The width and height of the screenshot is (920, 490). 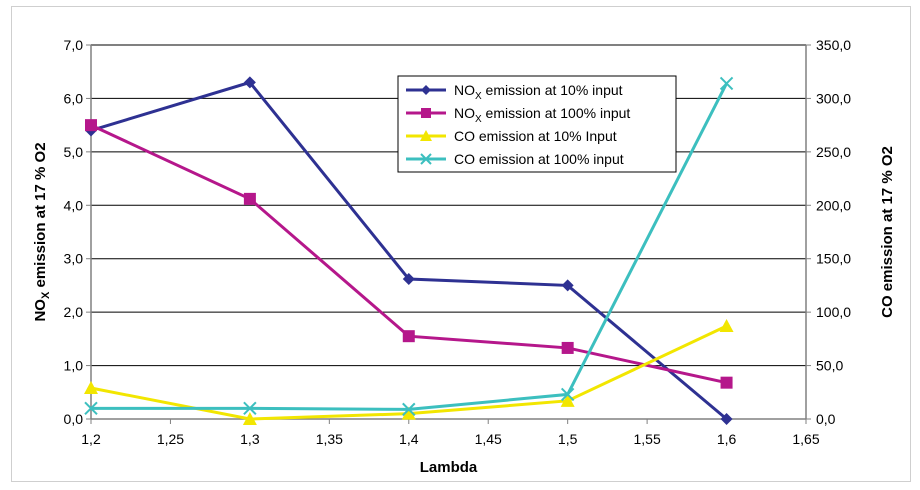 I want to click on x-tick-label: 1,65, so click(x=805, y=439).